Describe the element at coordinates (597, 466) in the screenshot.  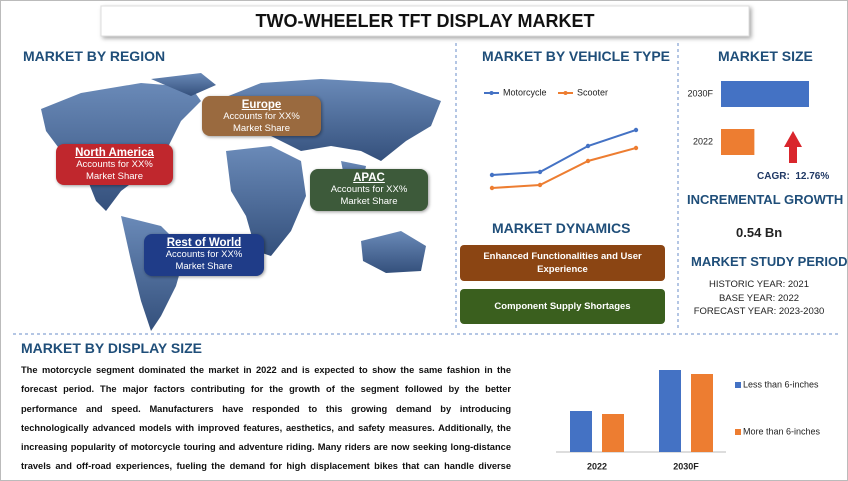
I see `x-tick-label: 2022` at that location.